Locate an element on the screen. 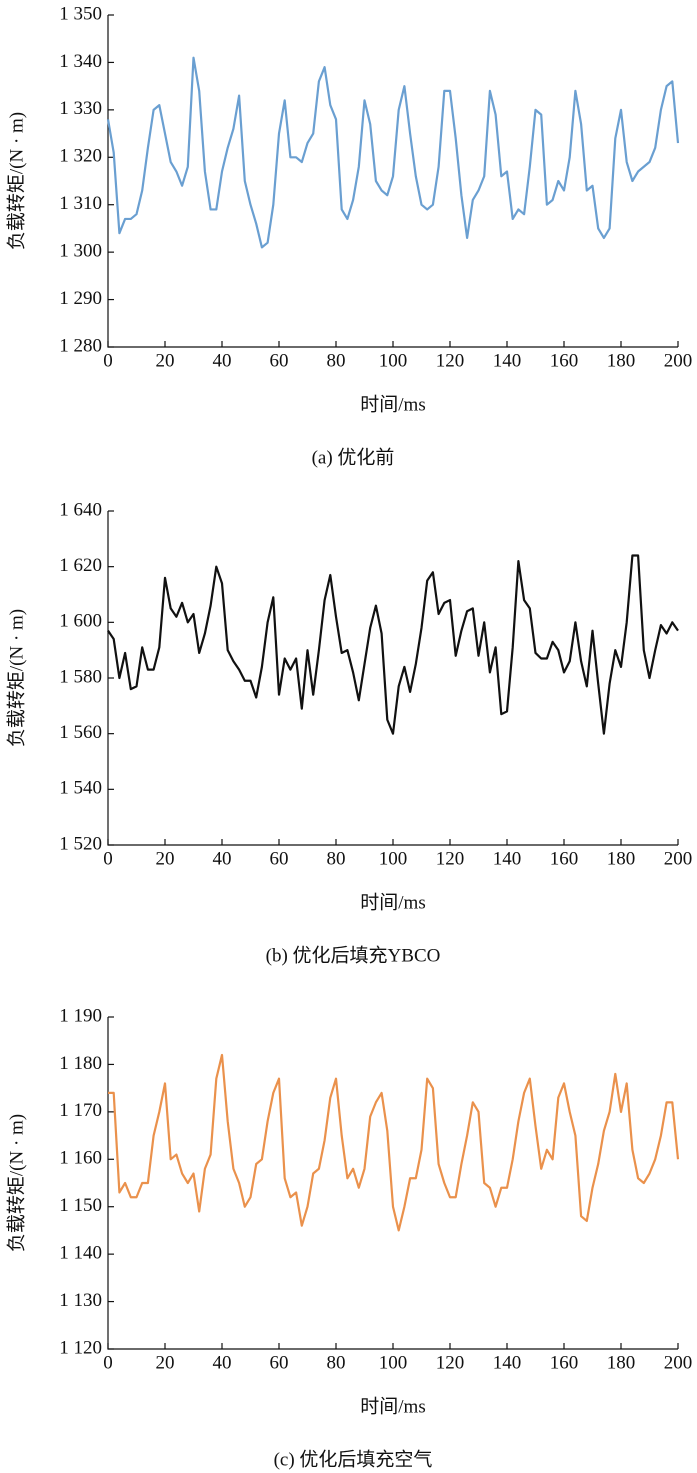  y-tick-label: 1 620 is located at coordinates (80, 565).